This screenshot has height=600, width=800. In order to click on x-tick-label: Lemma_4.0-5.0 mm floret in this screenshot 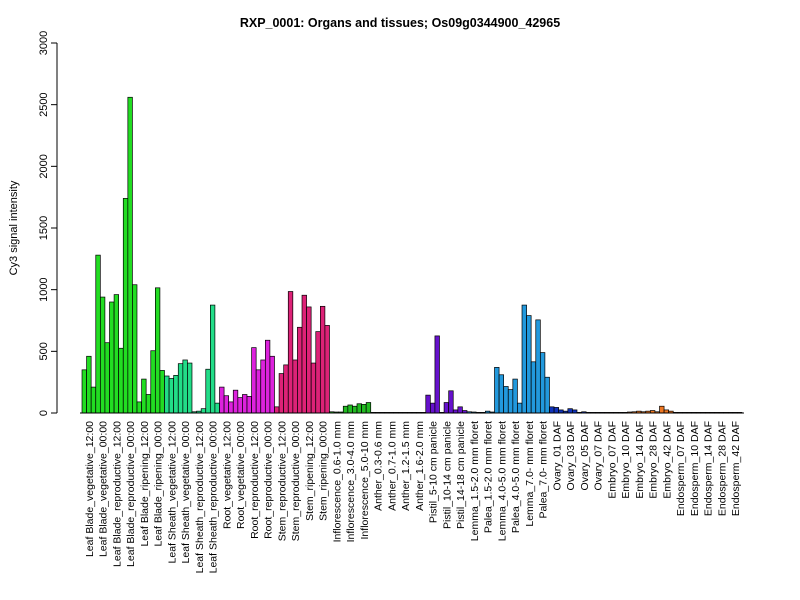, I will do `click(502, 481)`.